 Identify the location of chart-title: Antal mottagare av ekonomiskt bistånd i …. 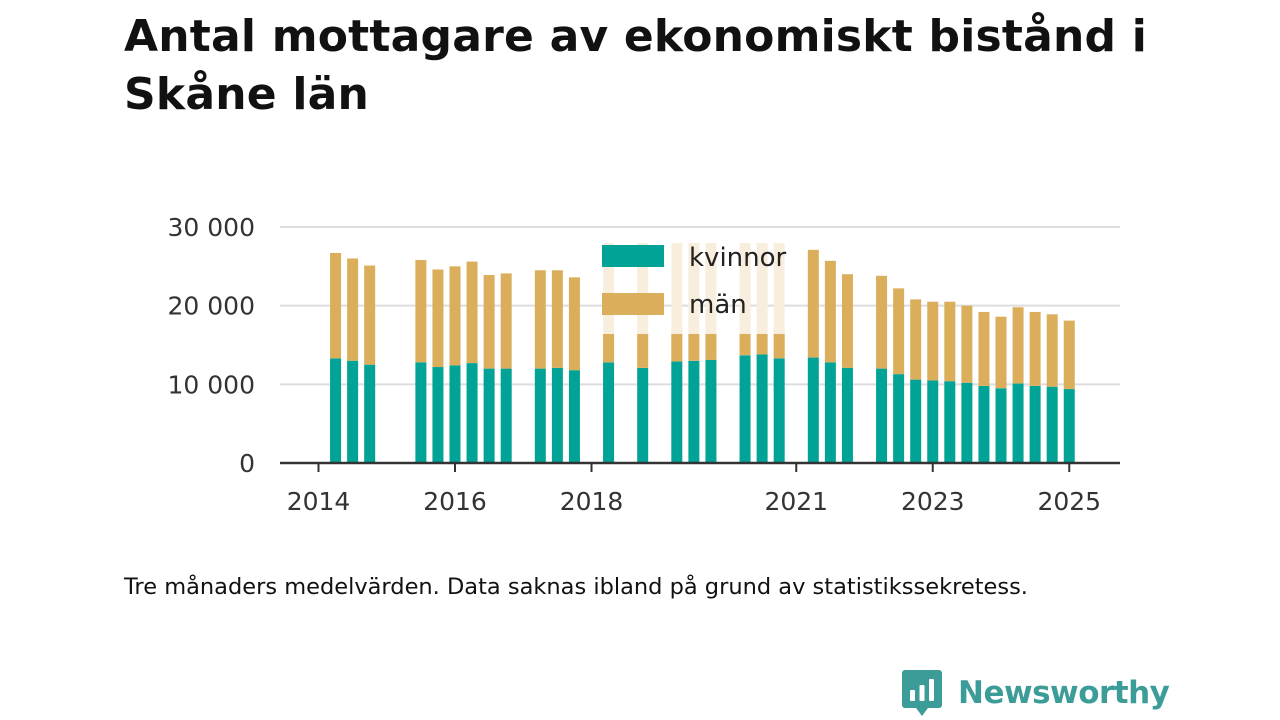
(636, 65).